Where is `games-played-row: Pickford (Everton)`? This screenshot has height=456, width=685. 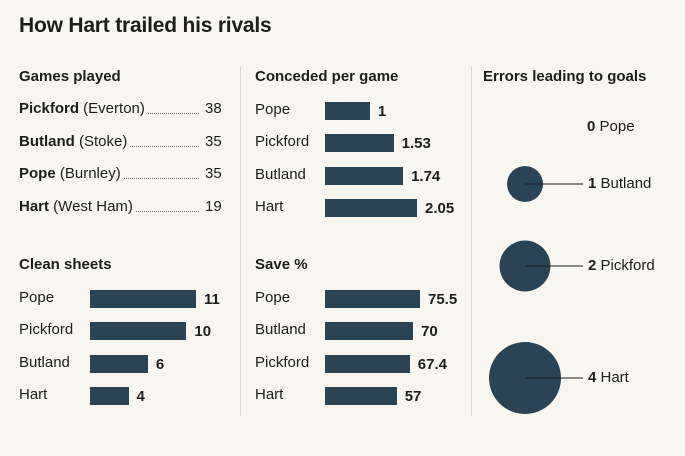 games-played-row: Pickford (Everton) is located at coordinates (82, 109).